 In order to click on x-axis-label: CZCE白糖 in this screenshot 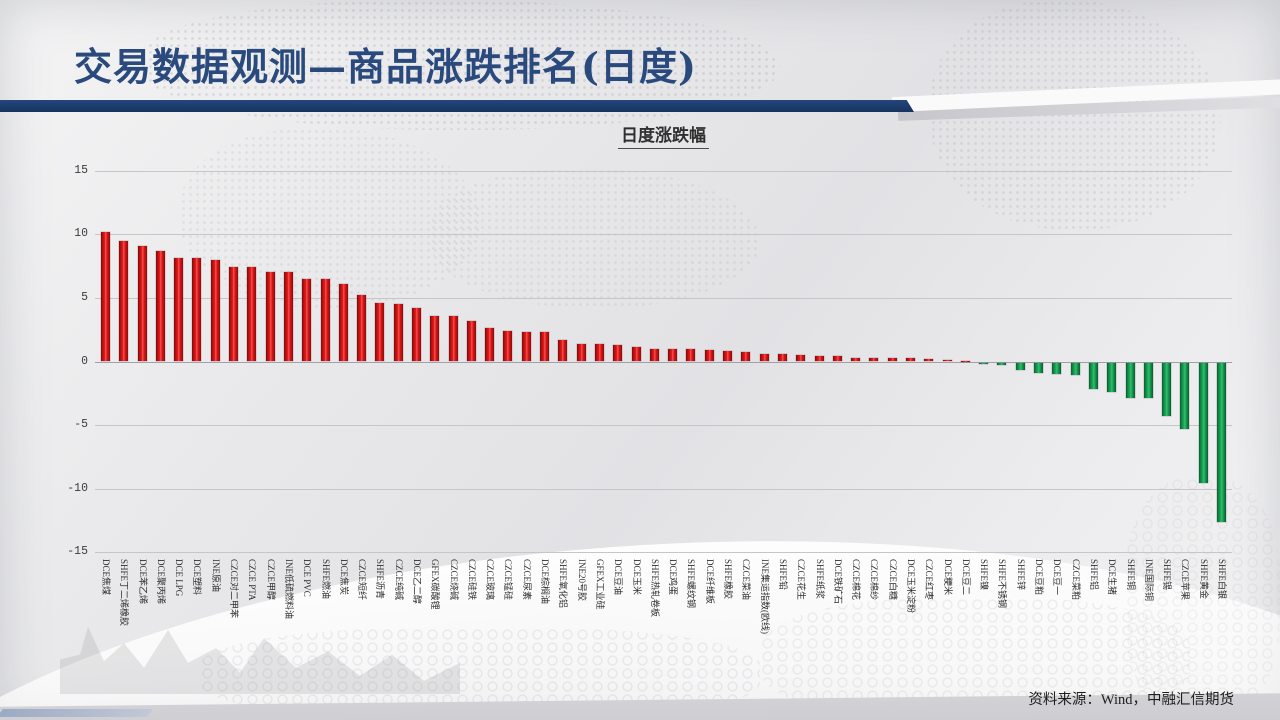, I will do `click(892, 580)`.